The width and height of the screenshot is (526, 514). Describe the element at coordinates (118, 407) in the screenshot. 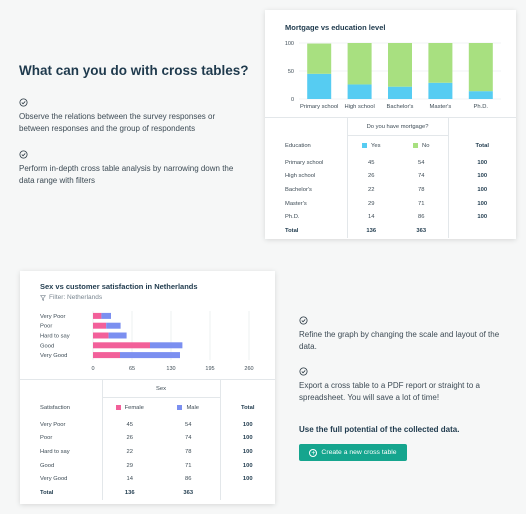

I see `legend-swatch-female` at that location.